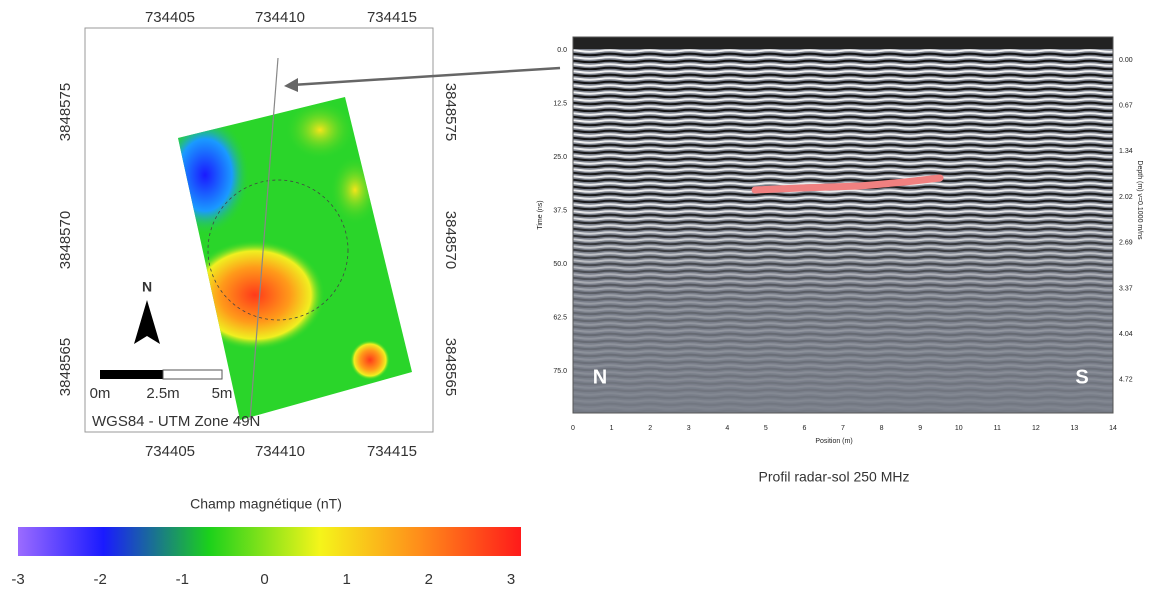 This screenshot has width=1149, height=592. What do you see at coordinates (1075, 428) in the screenshot?
I see `position-tick: 13` at bounding box center [1075, 428].